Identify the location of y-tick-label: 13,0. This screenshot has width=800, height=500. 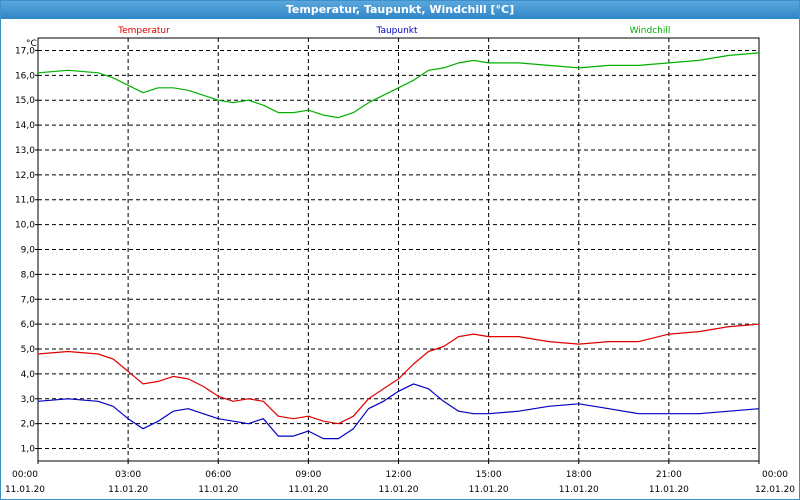
(25, 151).